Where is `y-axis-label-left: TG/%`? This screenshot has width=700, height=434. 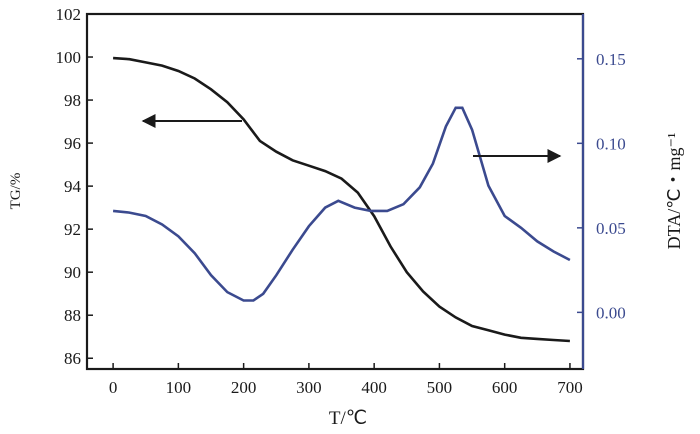
y-axis-label-left: TG/% is located at coordinates (16, 191).